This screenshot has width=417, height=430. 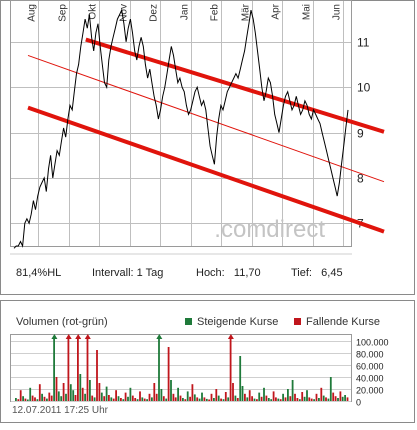 What do you see at coordinates (38, 273) in the screenshot?
I see `hl-ratio: 81,4%HL` at bounding box center [38, 273].